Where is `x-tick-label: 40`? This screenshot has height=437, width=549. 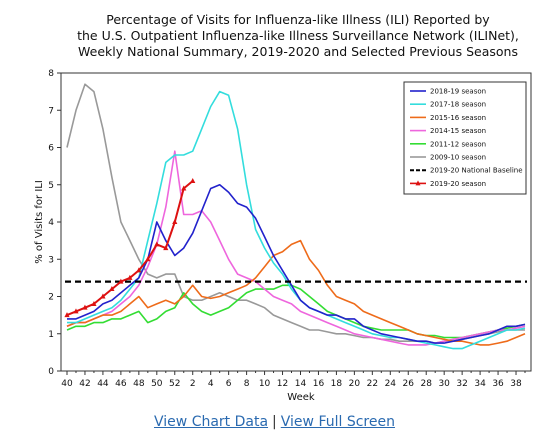
x-tick-label: 40 is located at coordinates (67, 384).